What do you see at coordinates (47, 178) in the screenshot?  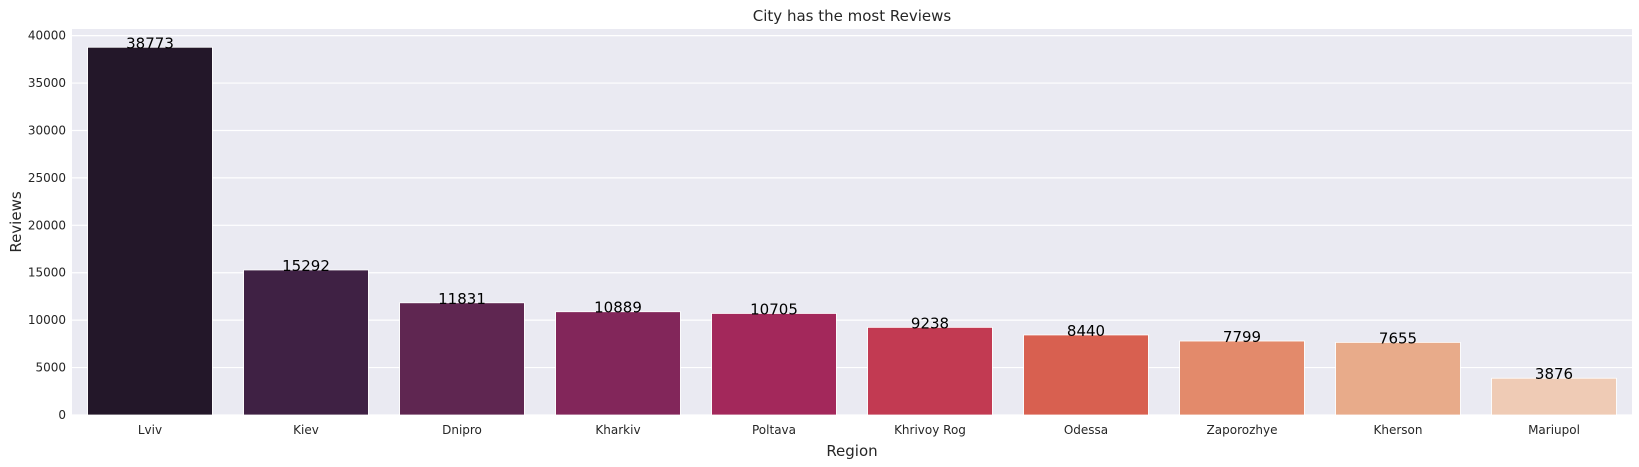 I see `y-tick-label: 25000` at bounding box center [47, 178].